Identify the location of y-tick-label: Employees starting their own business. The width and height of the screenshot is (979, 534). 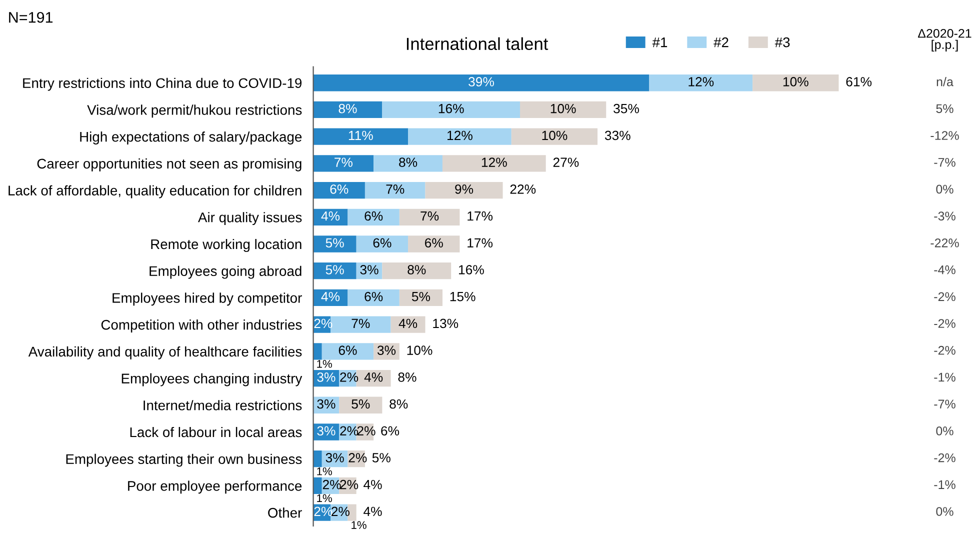
(184, 460).